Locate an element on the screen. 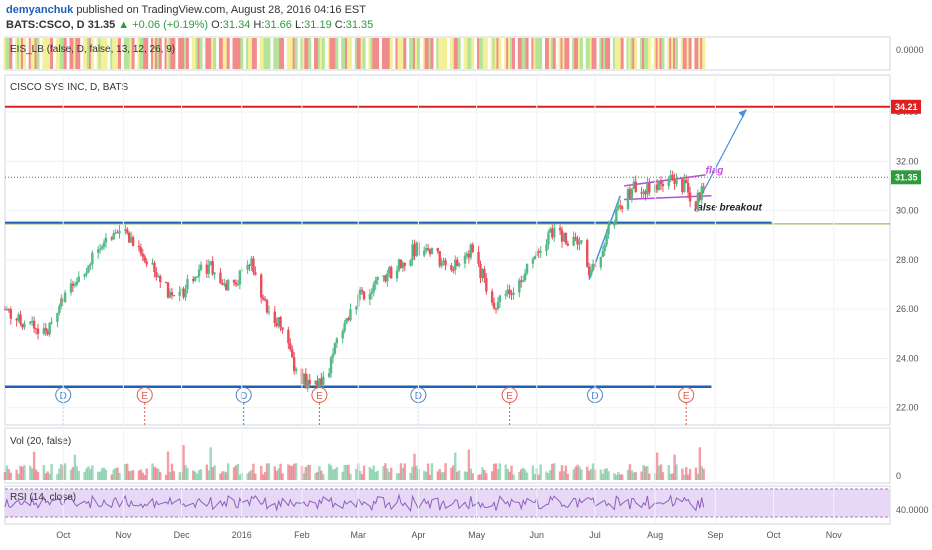  time-tick-label: Oct is located at coordinates (774, 535).